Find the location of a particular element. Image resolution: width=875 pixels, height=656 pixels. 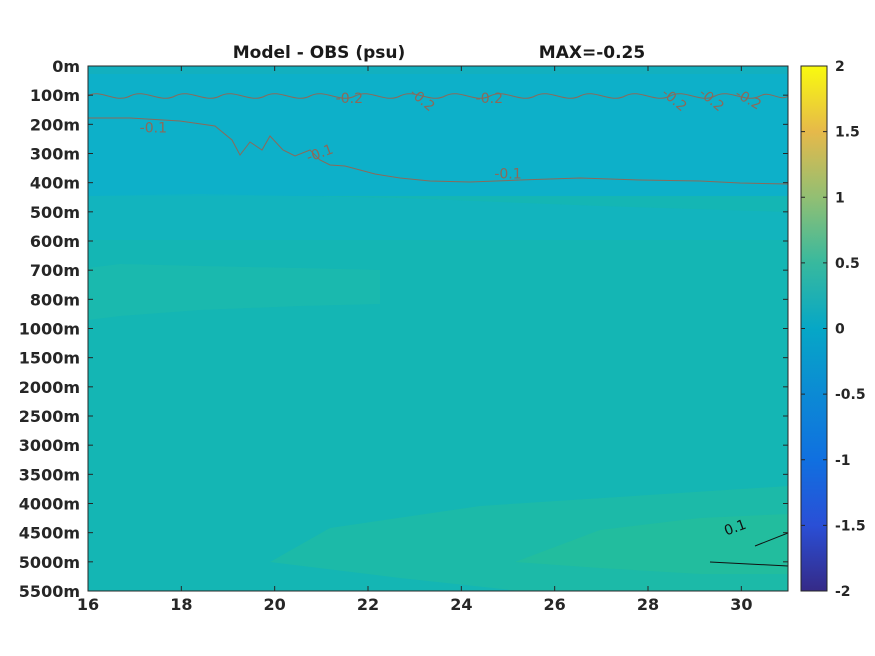

colorbar-tick-label: 0 is located at coordinates (840, 330).